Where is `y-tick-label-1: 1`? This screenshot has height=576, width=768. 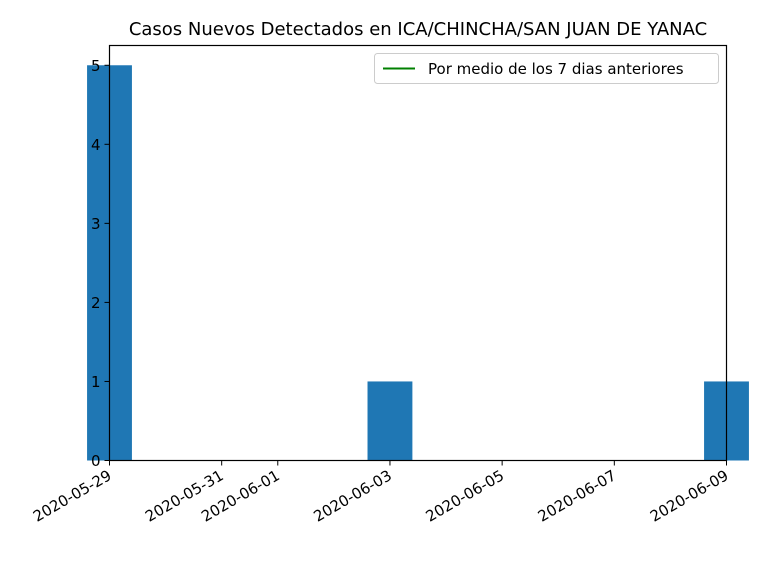
y-tick-label-1: 1 is located at coordinates (96, 382).